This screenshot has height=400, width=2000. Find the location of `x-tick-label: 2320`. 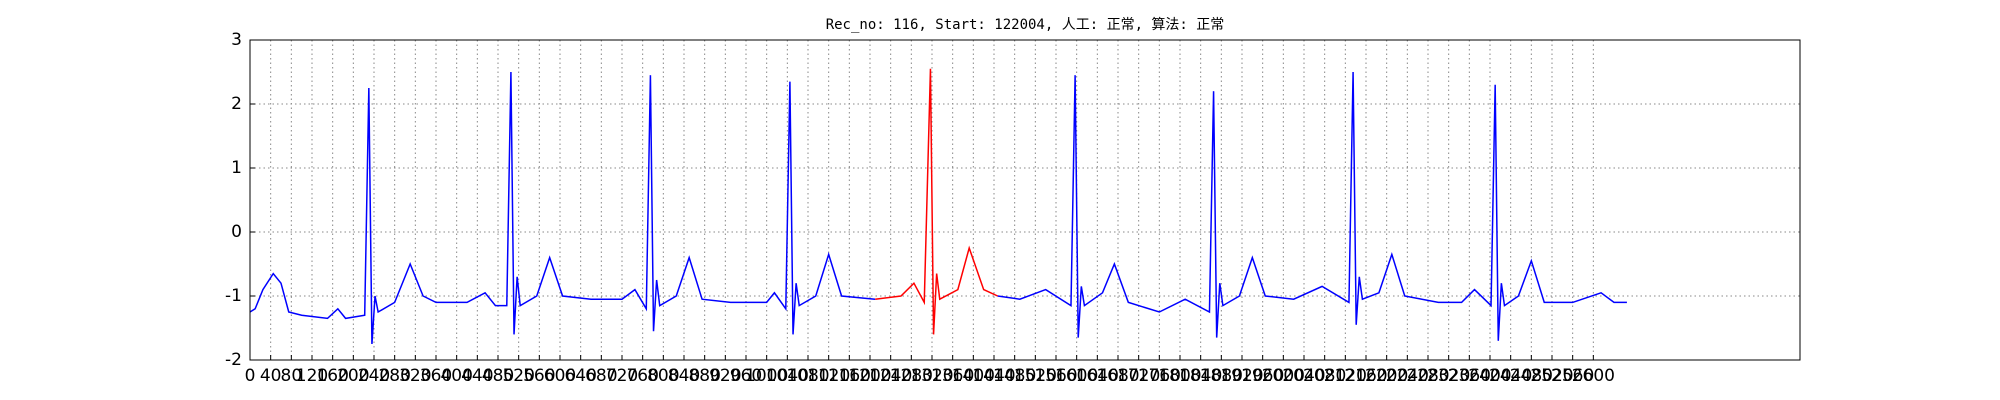

x-tick-label: 2320 is located at coordinates (1448, 376).